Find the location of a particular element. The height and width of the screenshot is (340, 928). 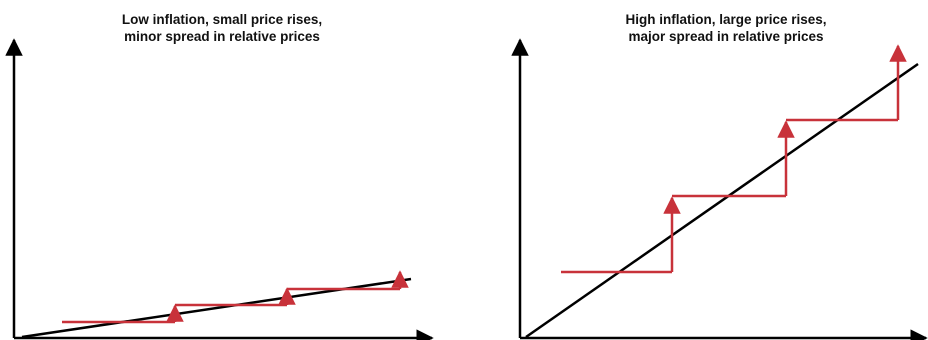

title-line-1: High inflation, large price rises, is located at coordinates (726, 19).